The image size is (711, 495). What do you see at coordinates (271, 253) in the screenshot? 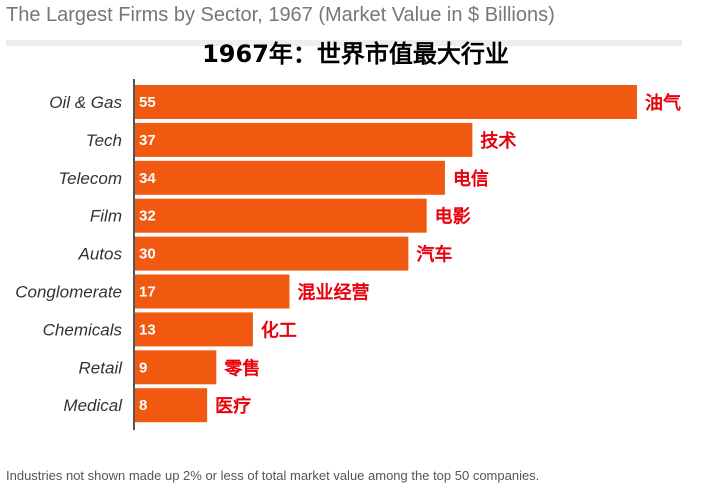
I see `bar-autos` at bounding box center [271, 253].